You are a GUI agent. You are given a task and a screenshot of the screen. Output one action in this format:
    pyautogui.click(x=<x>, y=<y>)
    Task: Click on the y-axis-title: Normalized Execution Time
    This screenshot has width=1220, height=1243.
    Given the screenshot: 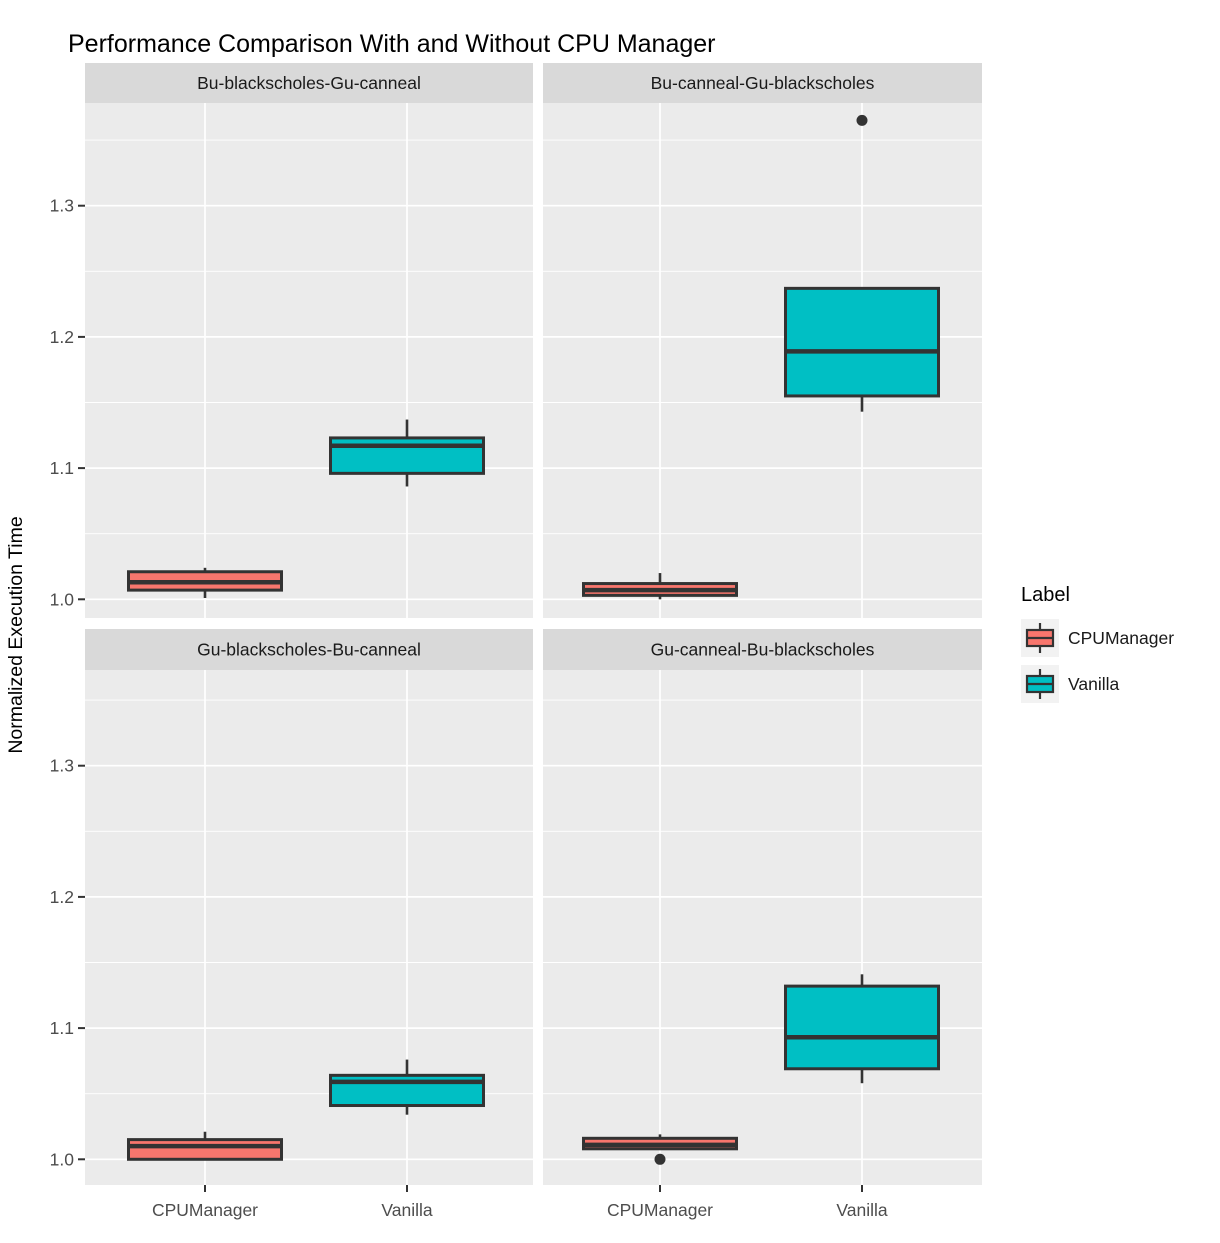 What is the action you would take?
    pyautogui.click(x=16, y=634)
    